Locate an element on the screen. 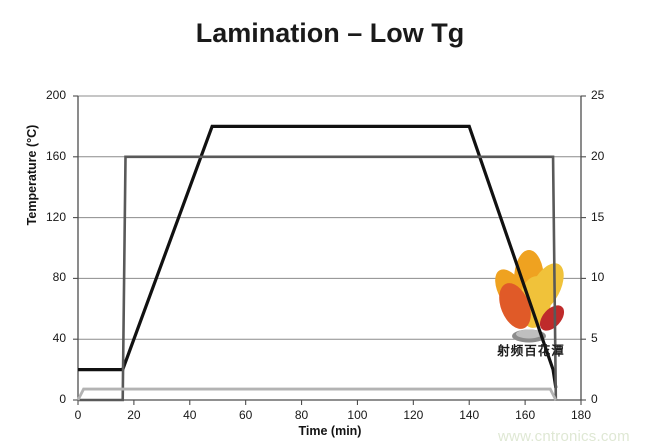  logo-base-highlight is located at coordinates (529, 334).